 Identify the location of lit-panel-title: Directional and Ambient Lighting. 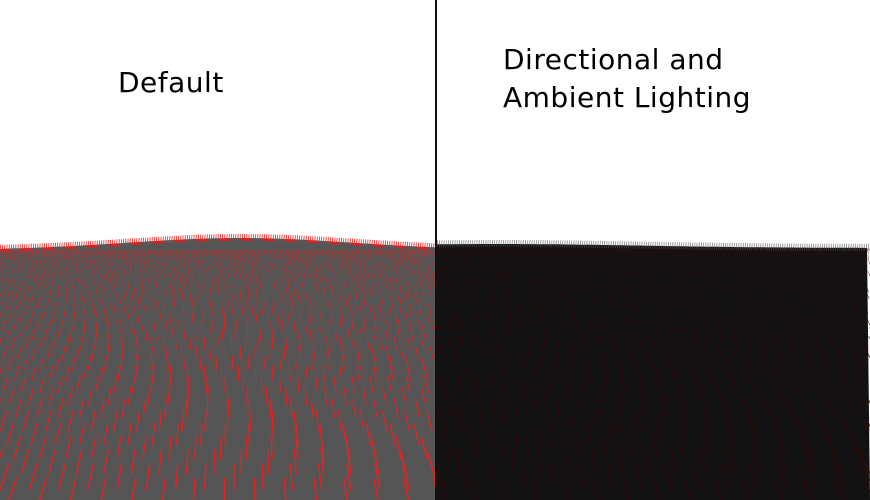
(627, 79).